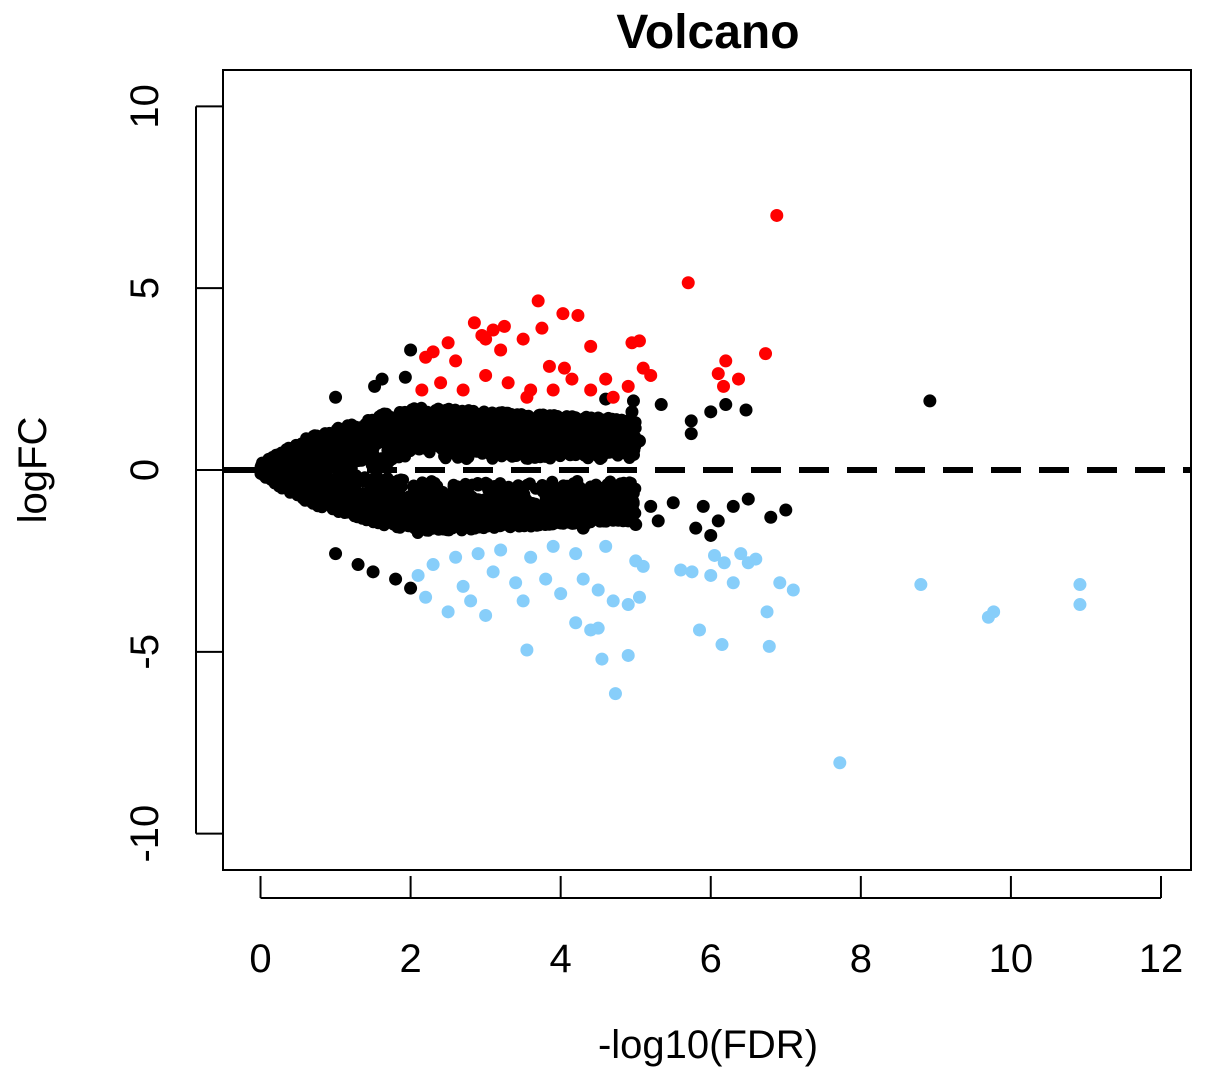 The height and width of the screenshot is (1083, 1205). Describe the element at coordinates (145, 288) in the screenshot. I see `y-tick-label: 5` at that location.